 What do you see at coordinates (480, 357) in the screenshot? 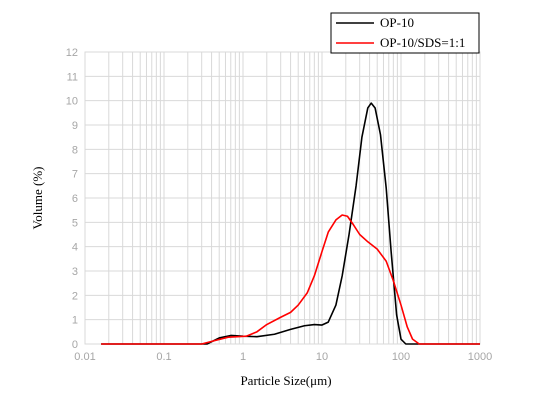
I see `x-tick-label: 1000` at bounding box center [480, 357].